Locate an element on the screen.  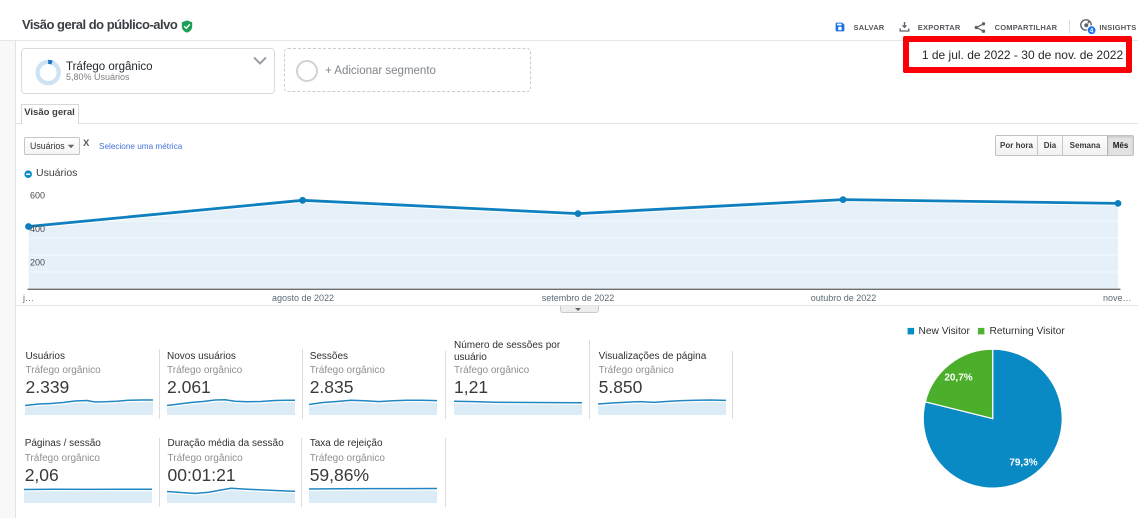
svg-text: 79,3% is located at coordinates (1023, 463).